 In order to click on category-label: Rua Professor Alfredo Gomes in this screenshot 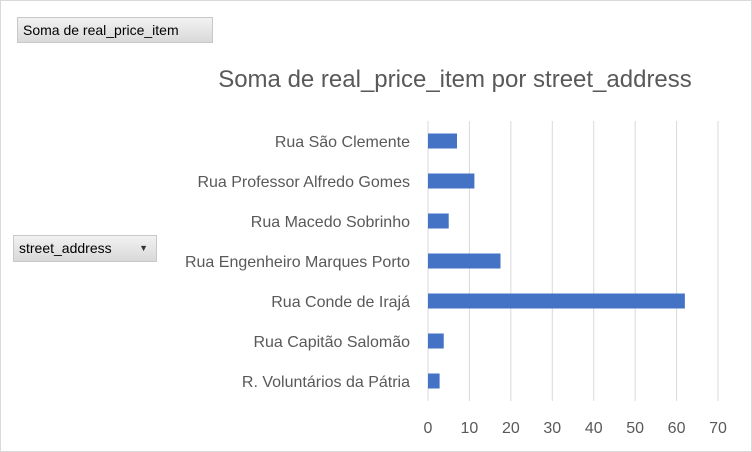, I will do `click(303, 182)`.